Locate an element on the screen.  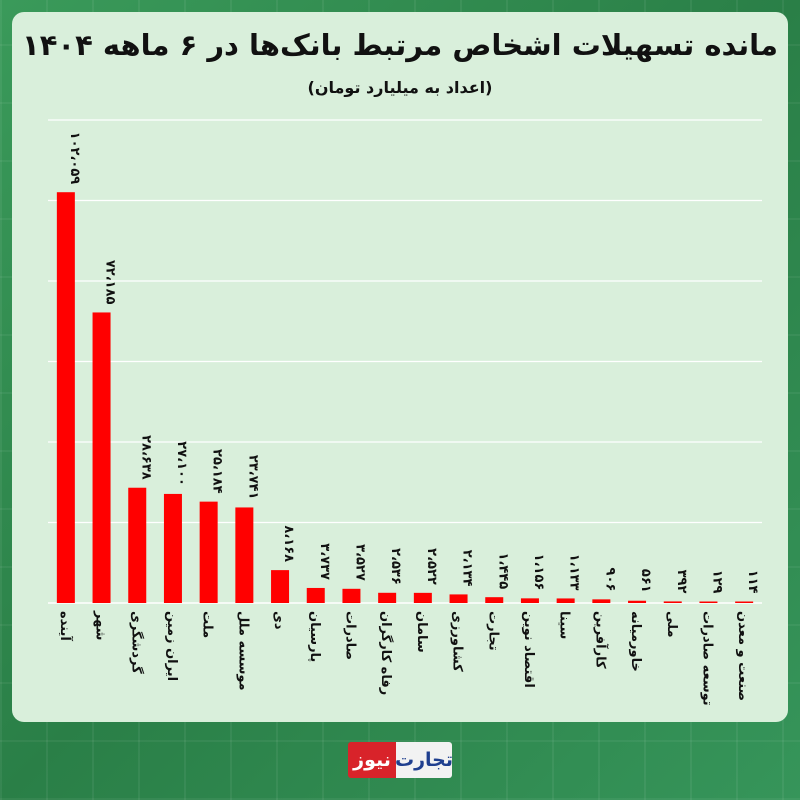
data-label: ۲۸،۶۳۸ is located at coordinates (145, 457).